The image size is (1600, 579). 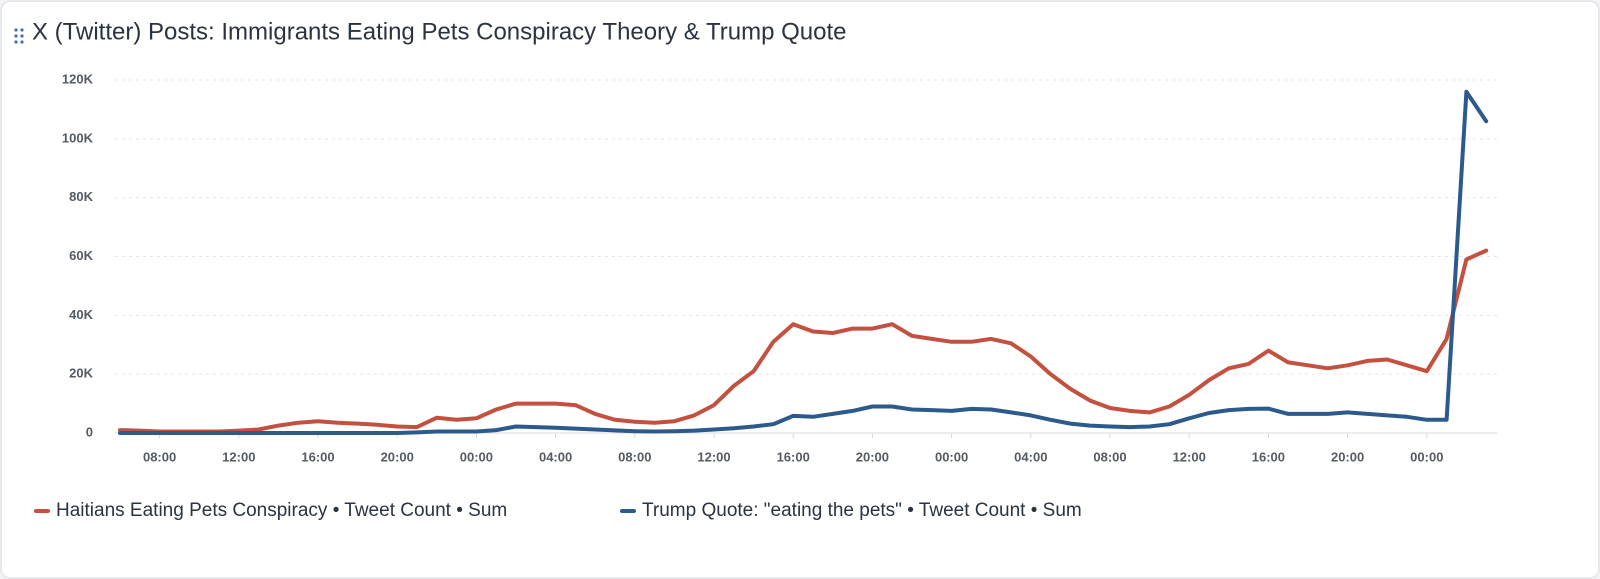 I want to click on y-tick-label: 20K, so click(x=81, y=373).